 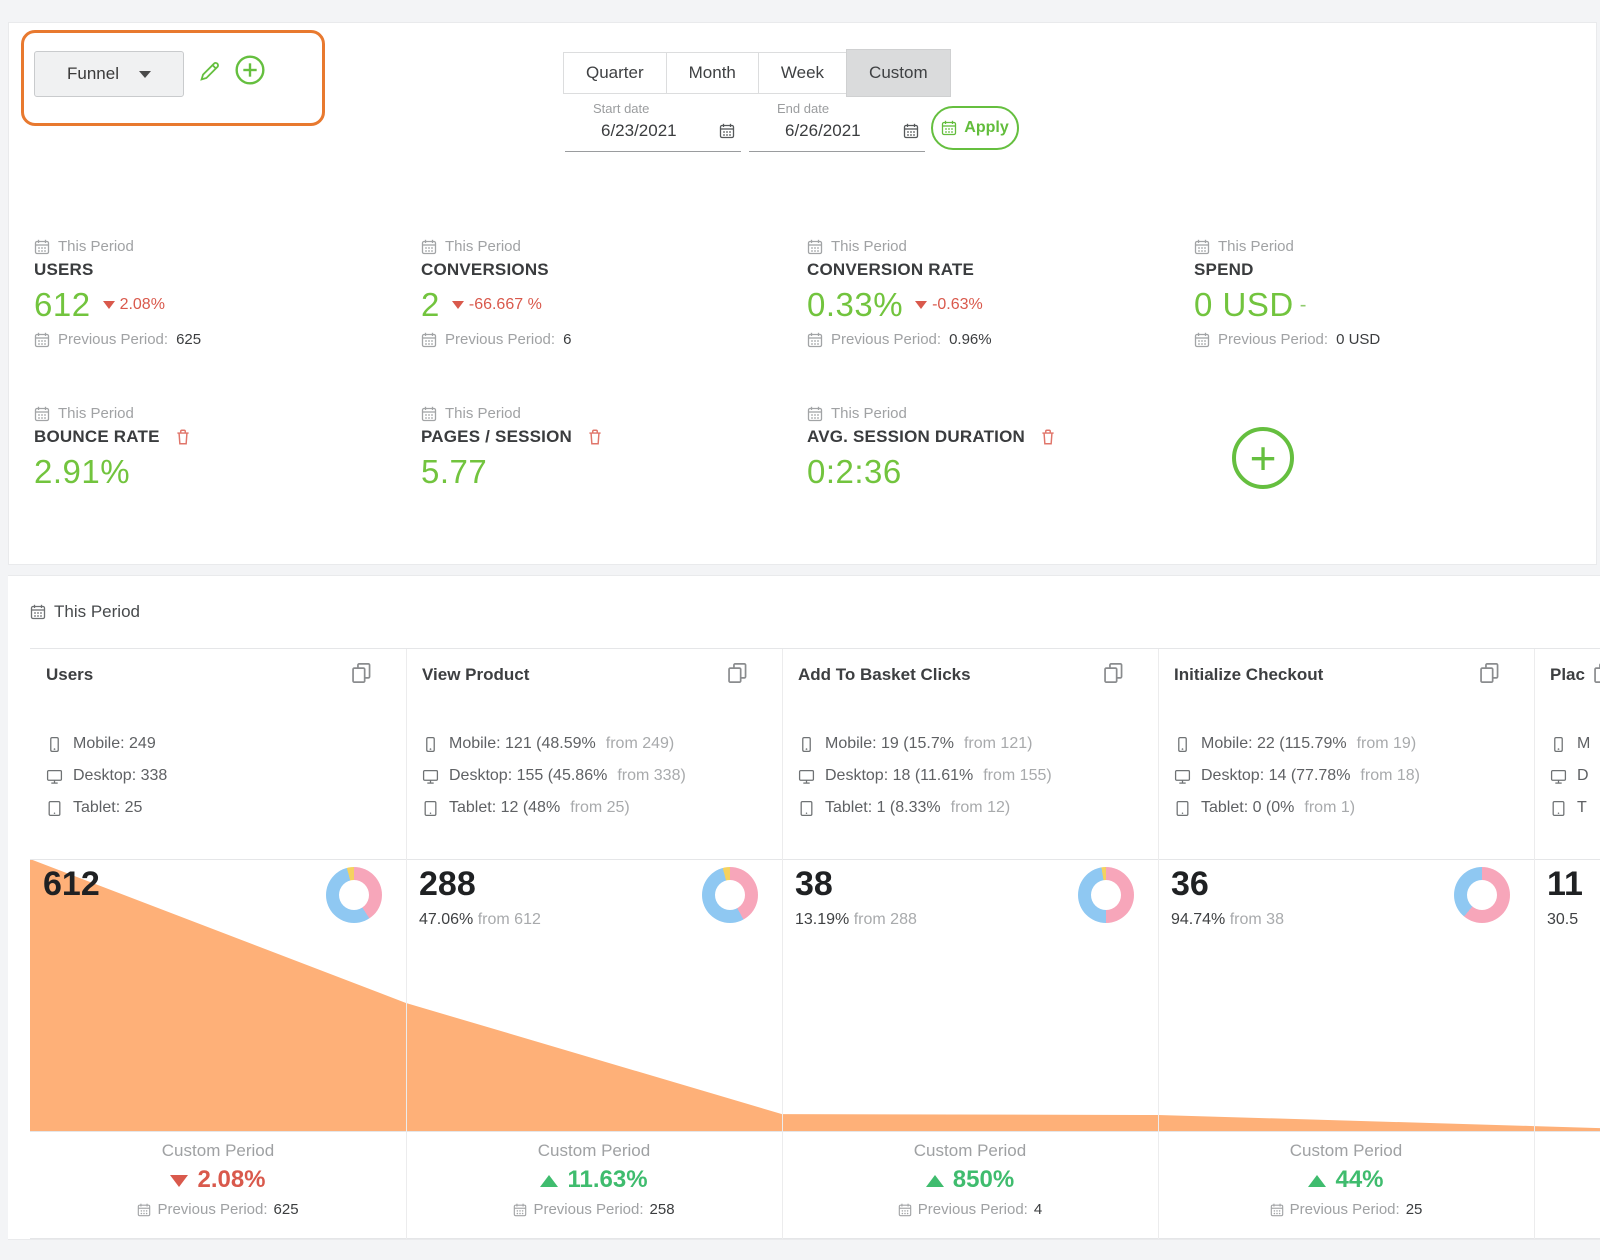 What do you see at coordinates (814, 884) in the screenshot?
I see `stage-value: 38` at bounding box center [814, 884].